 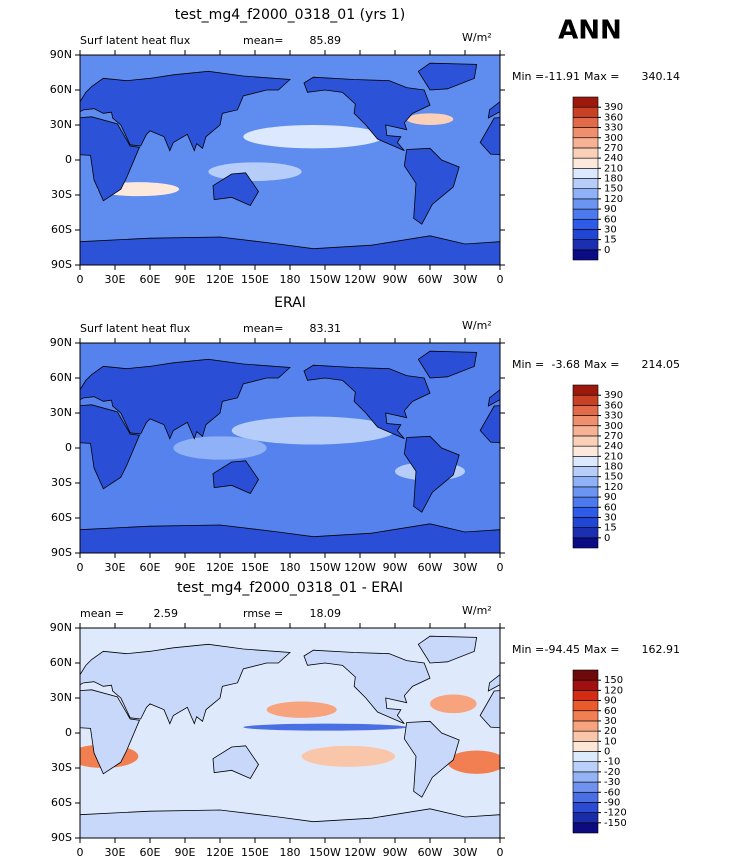 I want to click on max-value: 162.91, so click(x=661, y=649).